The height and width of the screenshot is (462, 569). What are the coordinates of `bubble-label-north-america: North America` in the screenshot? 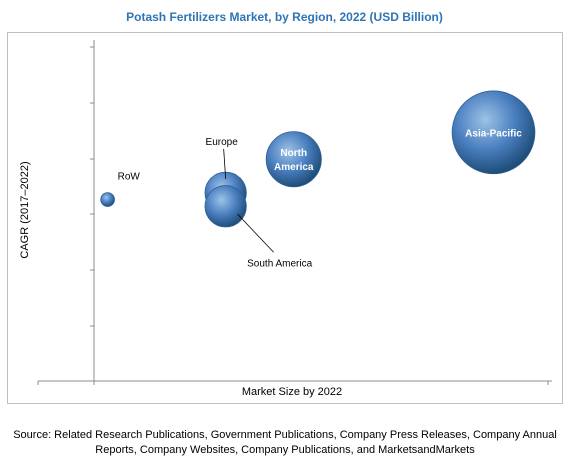 It's located at (294, 160).